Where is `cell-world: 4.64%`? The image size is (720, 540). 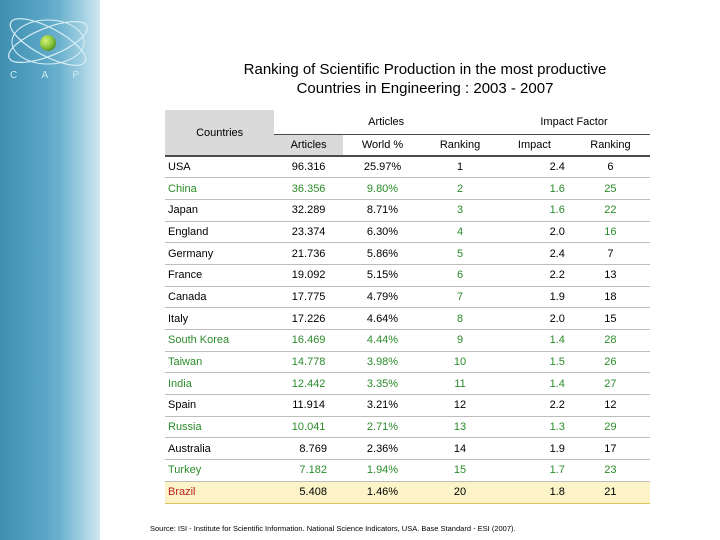
cell-world: 4.64% is located at coordinates (382, 318).